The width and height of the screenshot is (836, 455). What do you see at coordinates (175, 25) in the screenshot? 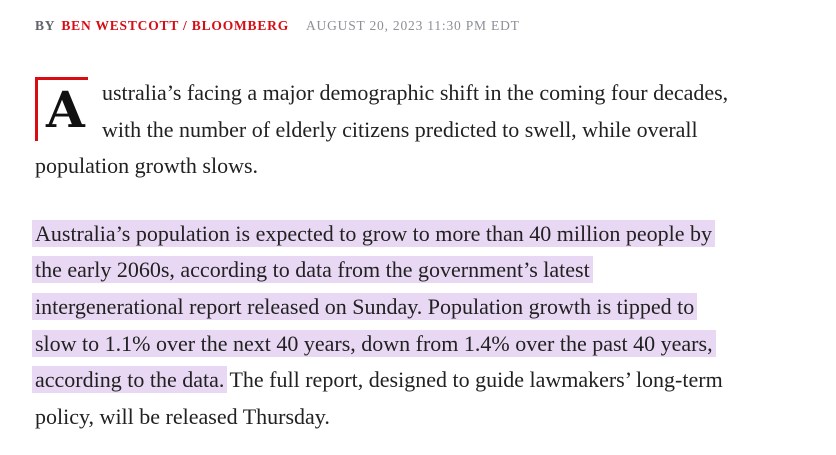
I see `byline-author-link: BEN WESTCOTT / BLOOMBERG` at bounding box center [175, 25].